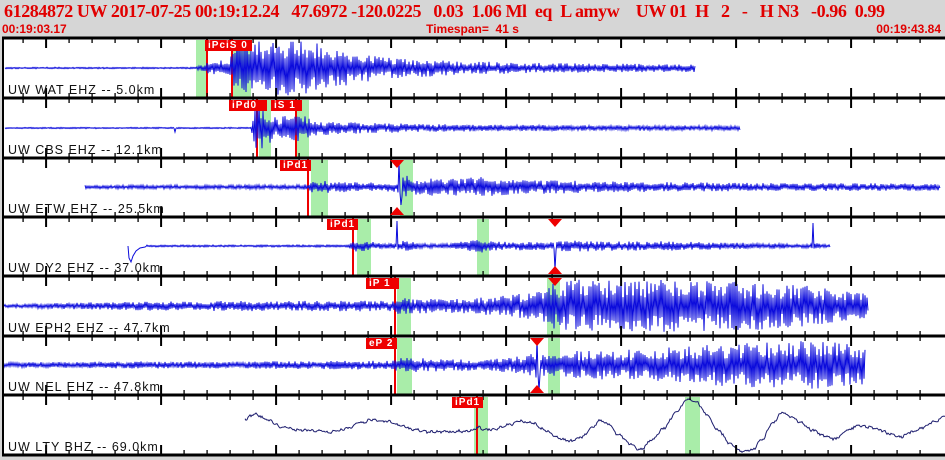 The image size is (945, 460). I want to click on pick-flag-label: iS 1, so click(286, 105).